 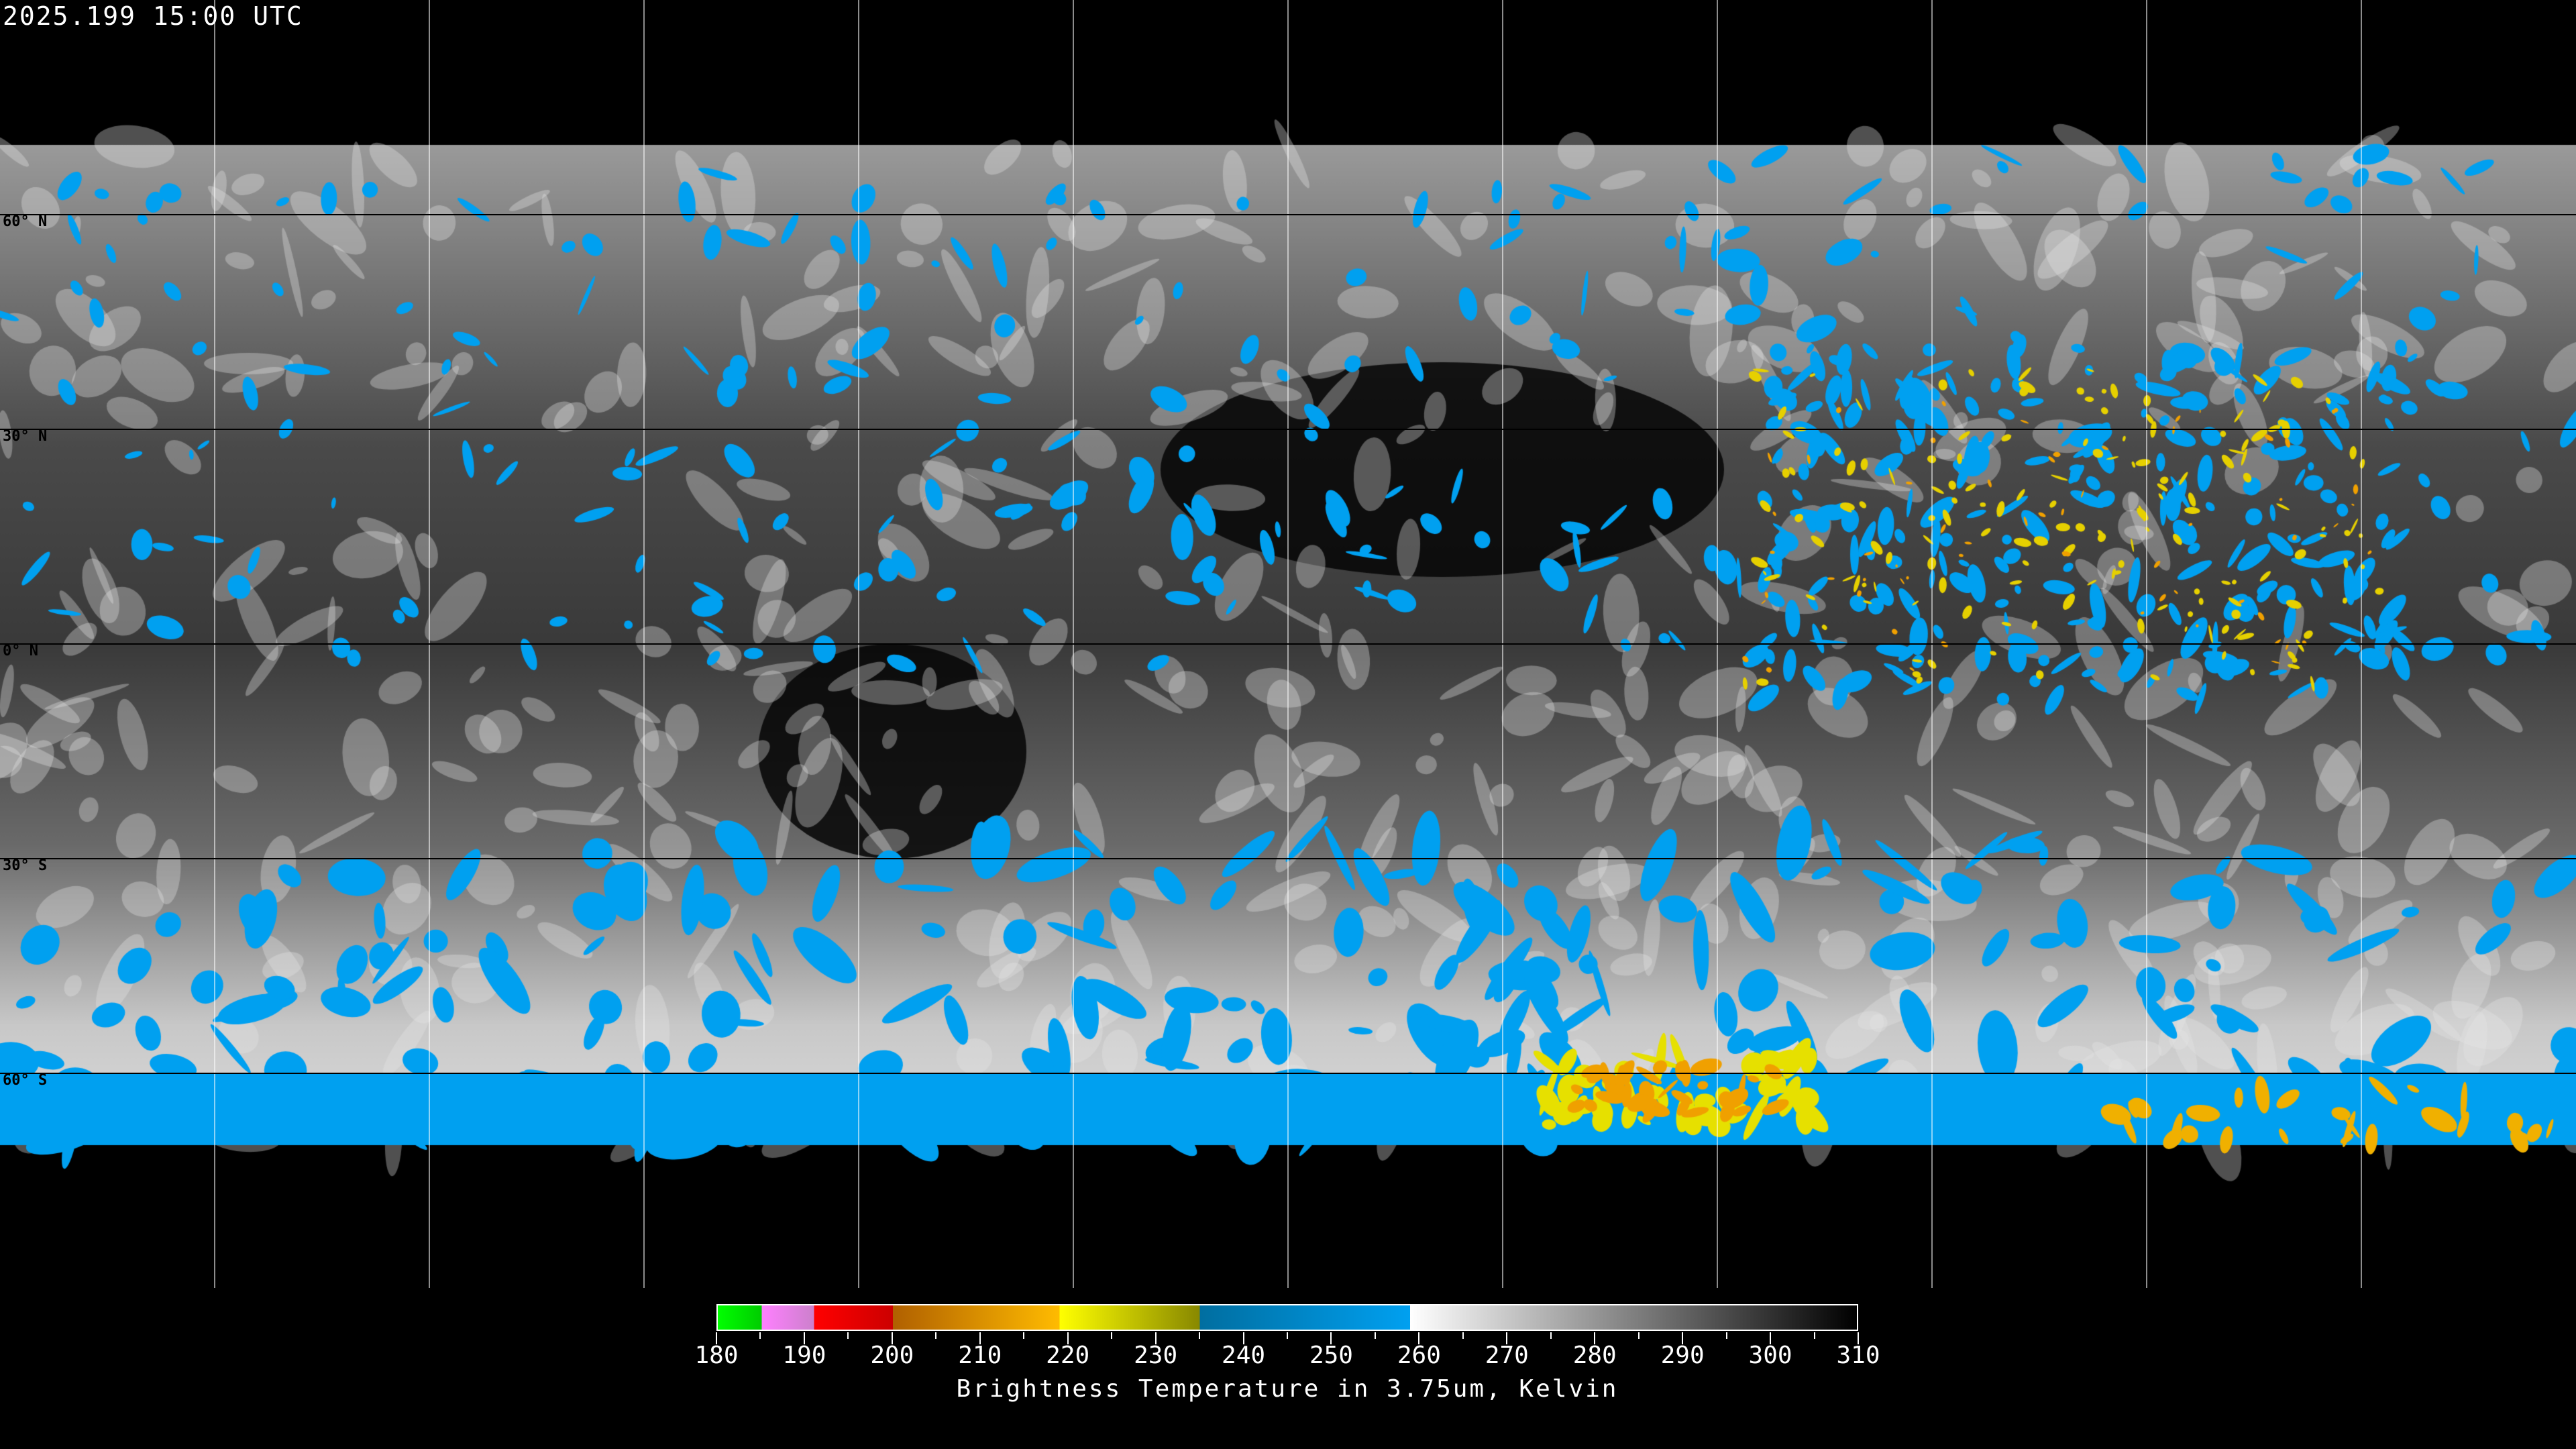 What do you see at coordinates (1156, 1355) in the screenshot?
I see `colorbar-tick-label: 230` at bounding box center [1156, 1355].